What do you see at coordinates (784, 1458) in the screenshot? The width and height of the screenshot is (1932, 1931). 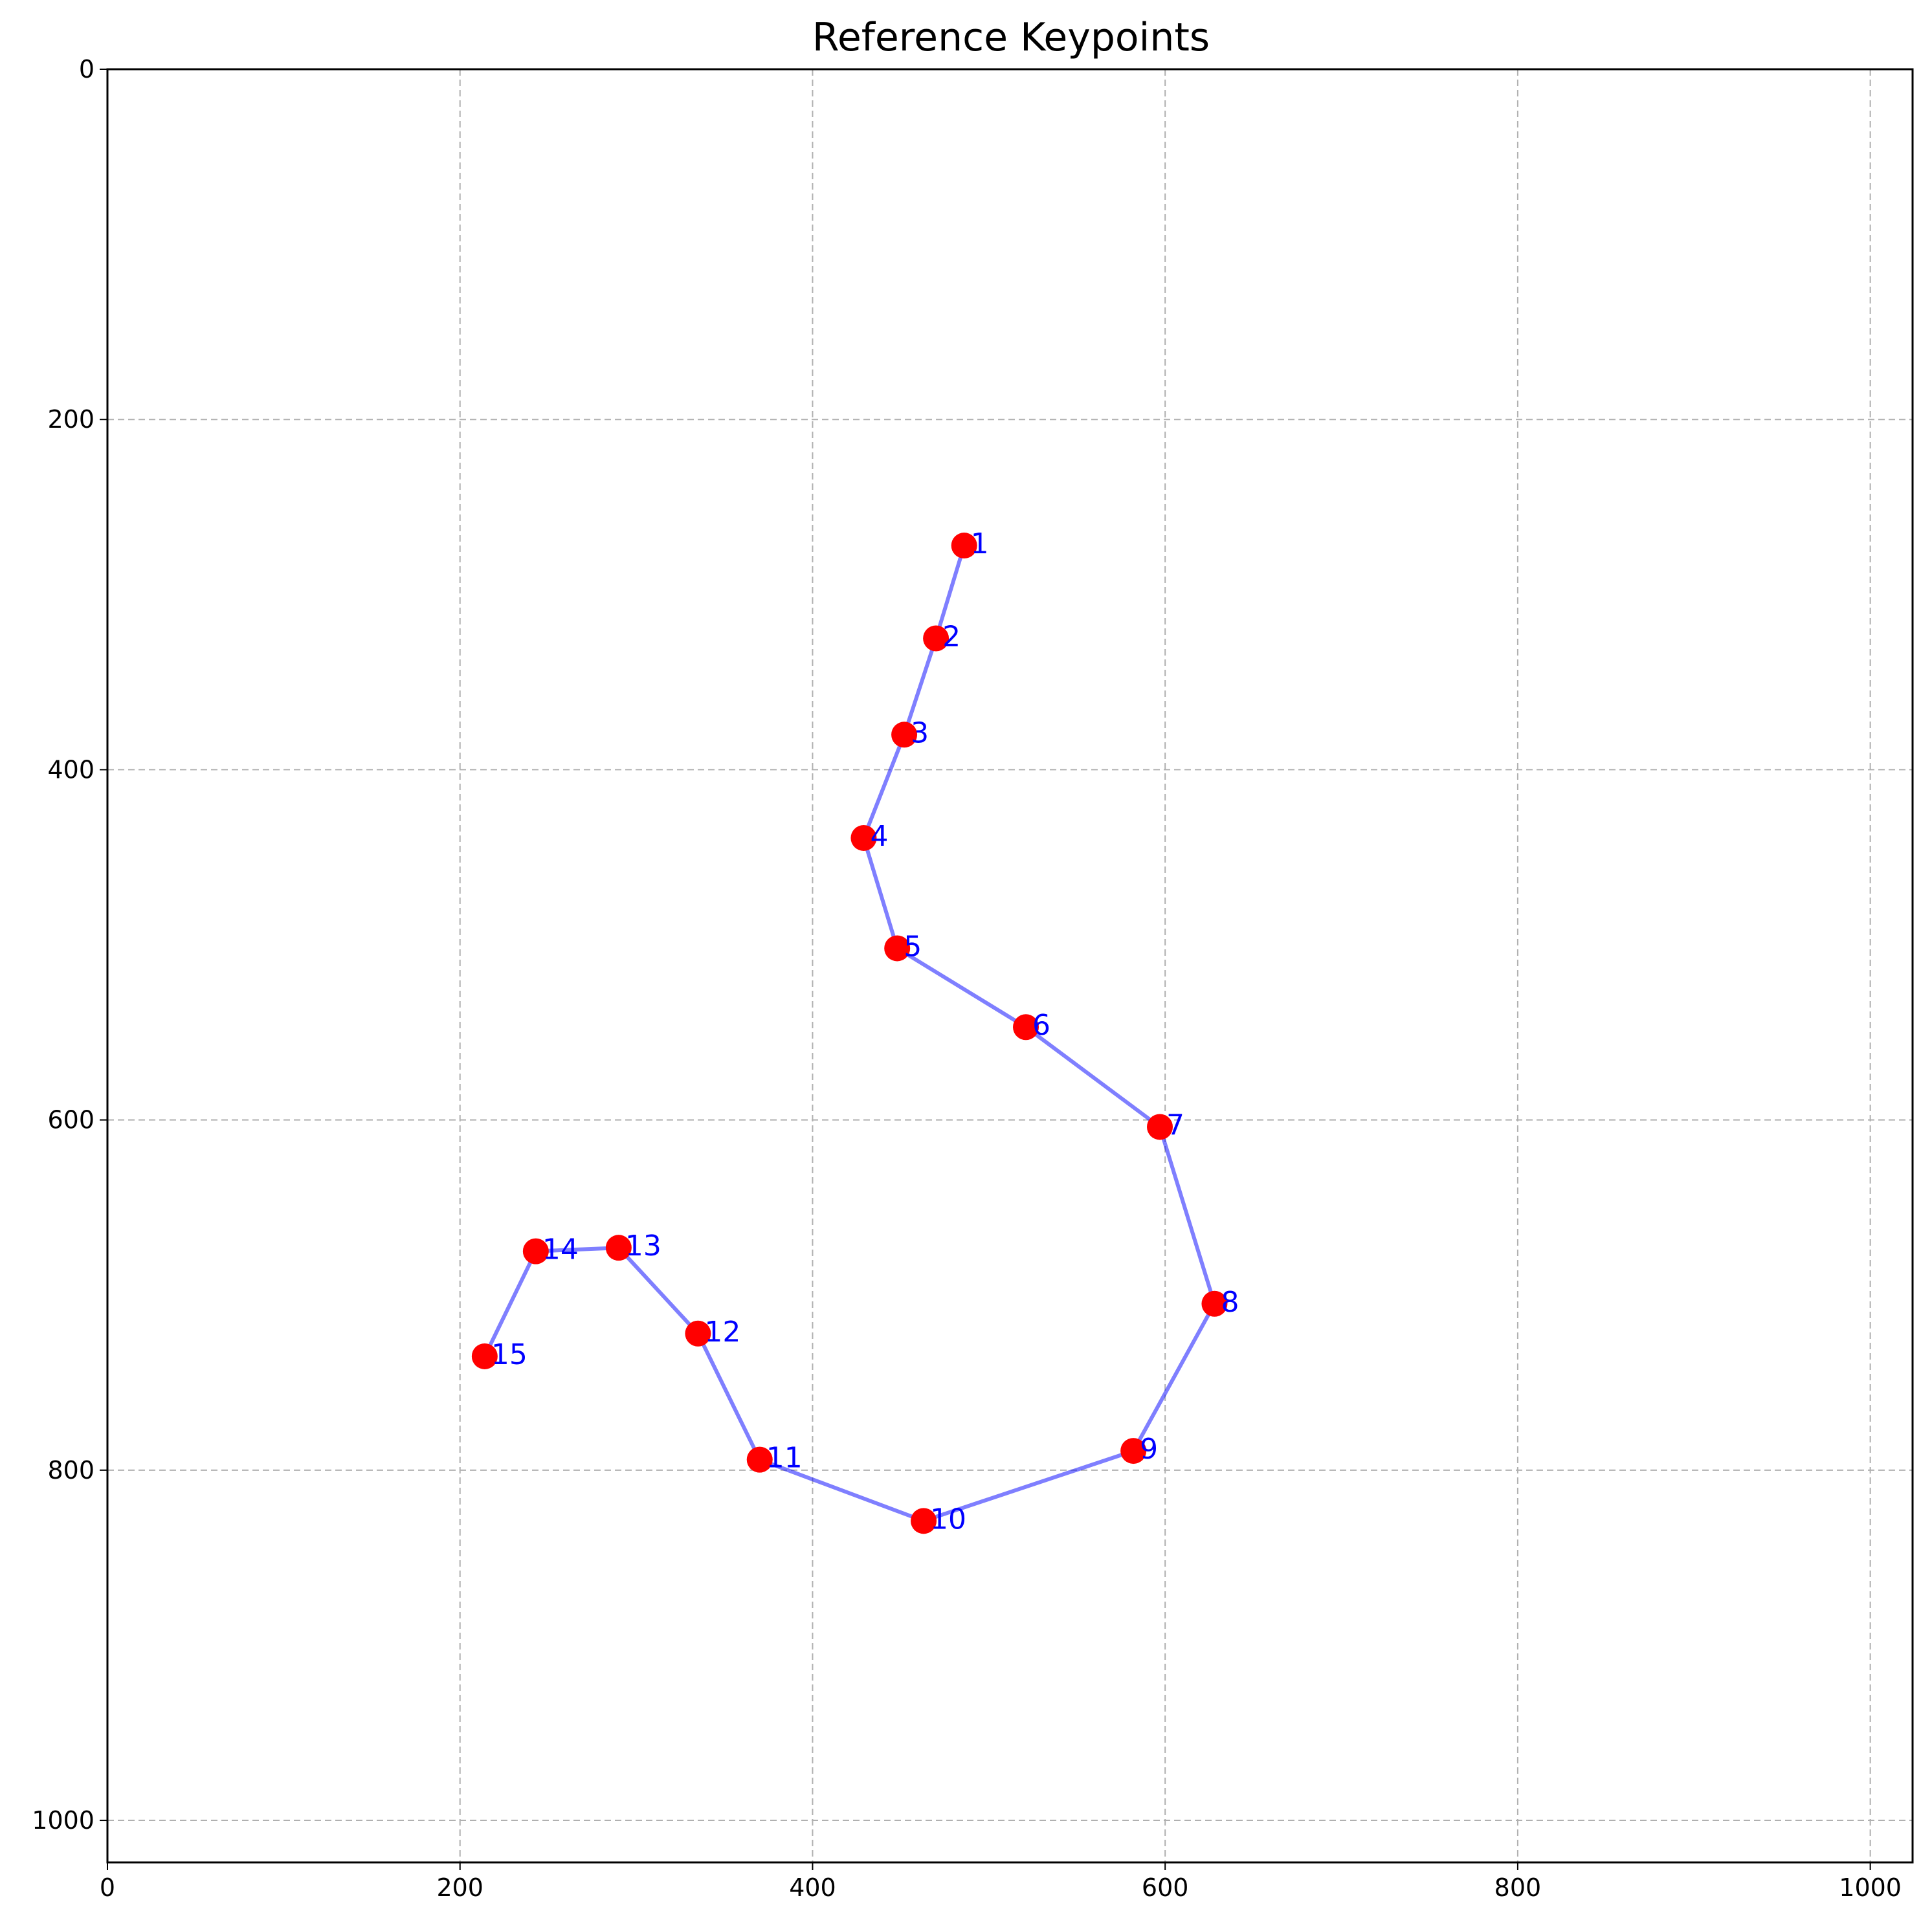 I see `keypoint-label: 11` at bounding box center [784, 1458].